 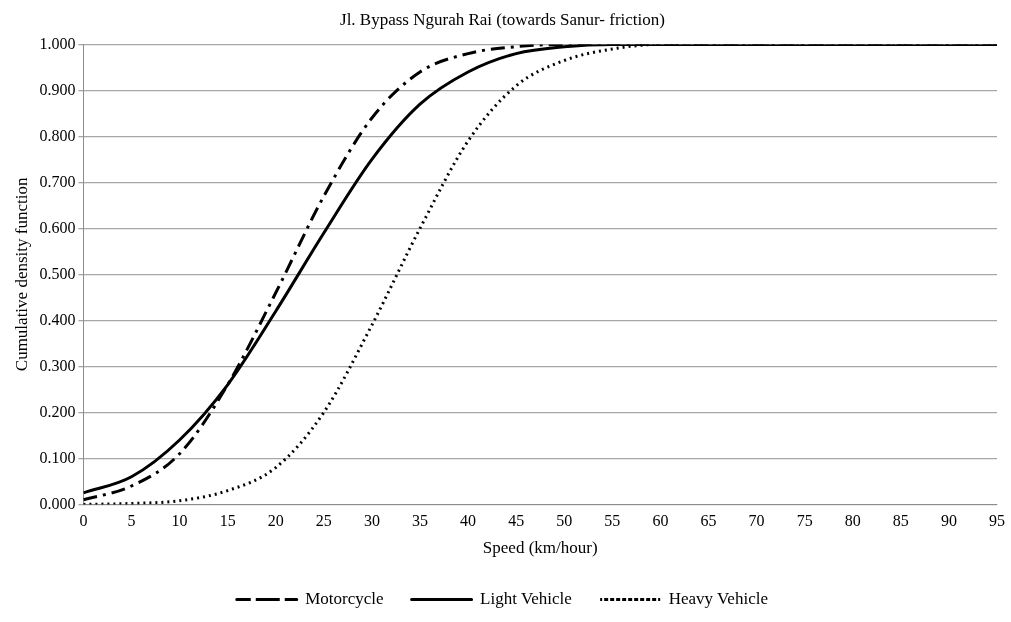 I want to click on x-tick-label: 65, so click(x=708, y=521).